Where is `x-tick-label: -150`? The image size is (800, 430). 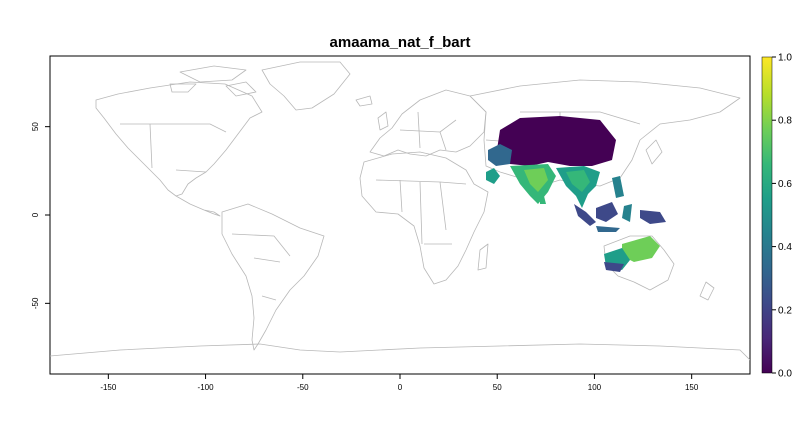
x-tick-label: -150 is located at coordinates (108, 387).